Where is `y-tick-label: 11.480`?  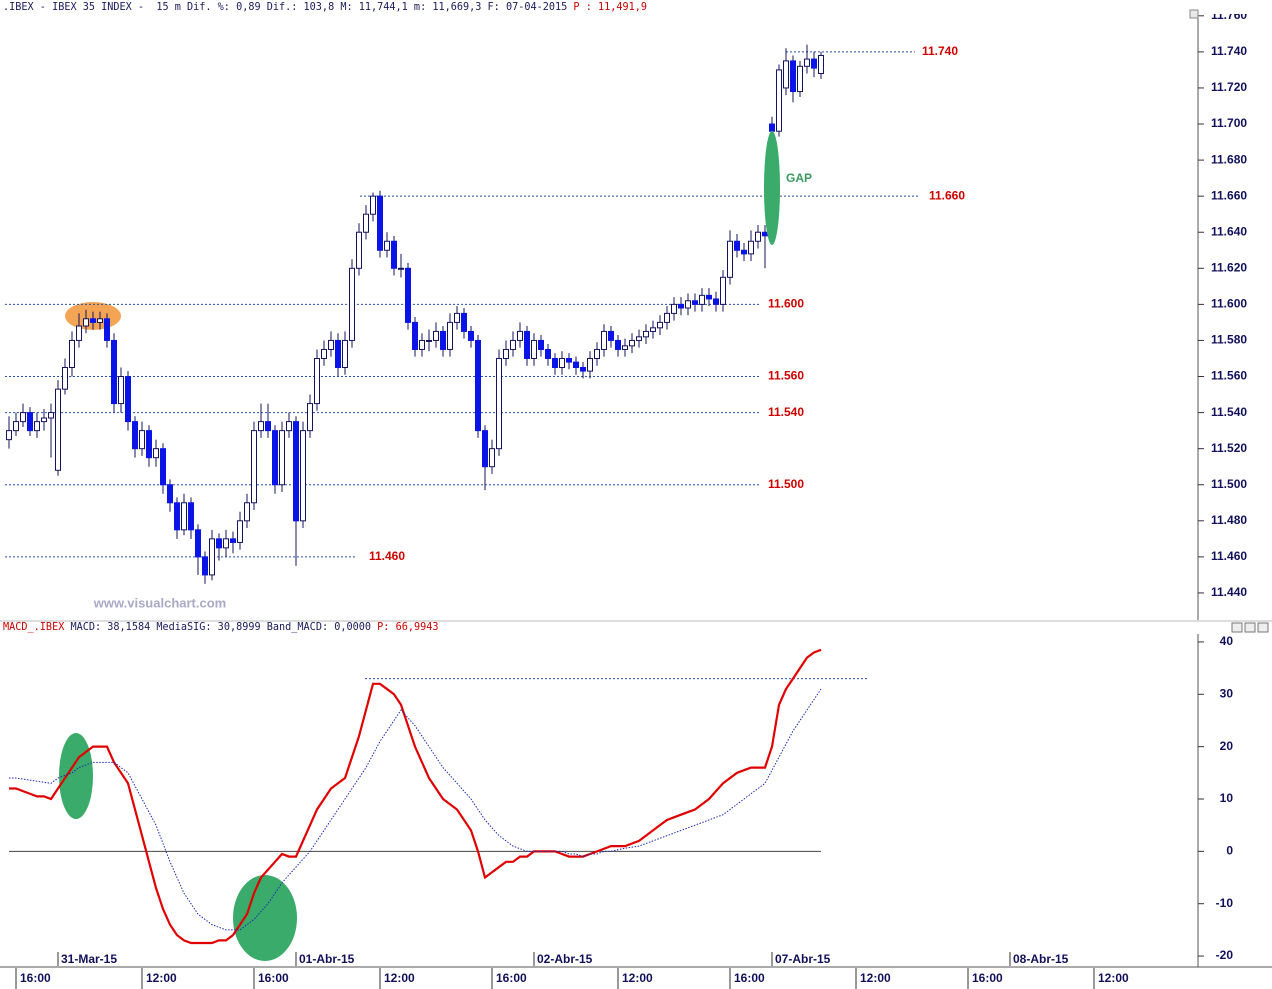
y-tick-label: 11.480 is located at coordinates (1229, 520).